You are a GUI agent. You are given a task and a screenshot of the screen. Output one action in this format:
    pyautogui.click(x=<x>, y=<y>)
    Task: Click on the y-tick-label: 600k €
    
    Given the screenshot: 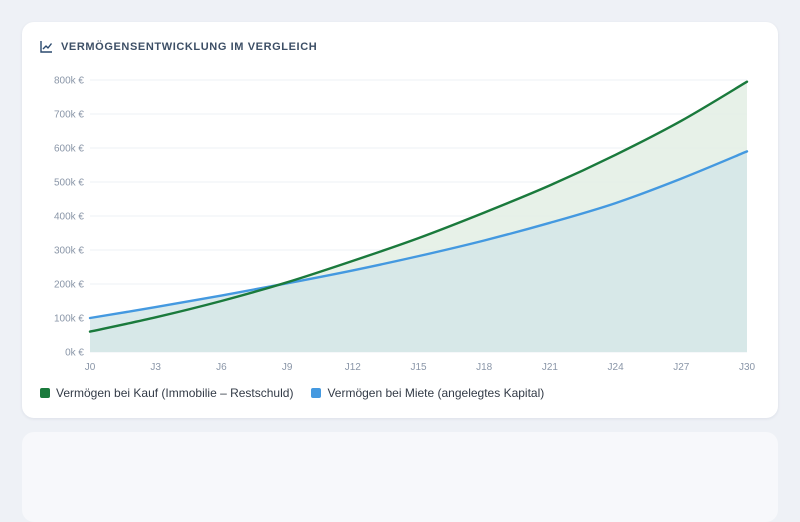 What is the action you would take?
    pyautogui.click(x=69, y=149)
    